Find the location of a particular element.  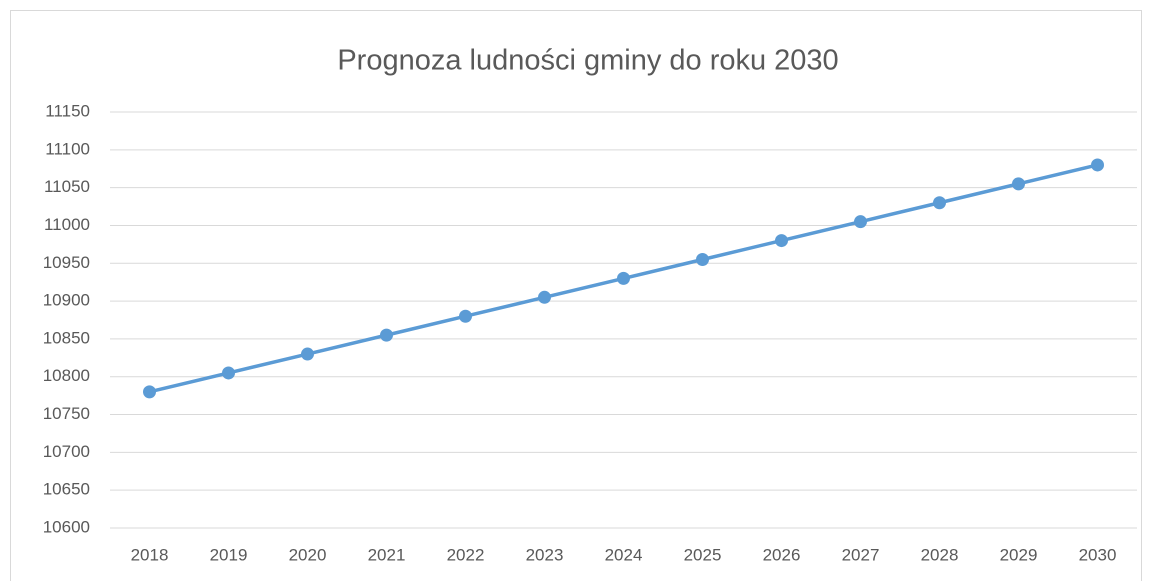

x-tick-label: 2023 is located at coordinates (545, 554).